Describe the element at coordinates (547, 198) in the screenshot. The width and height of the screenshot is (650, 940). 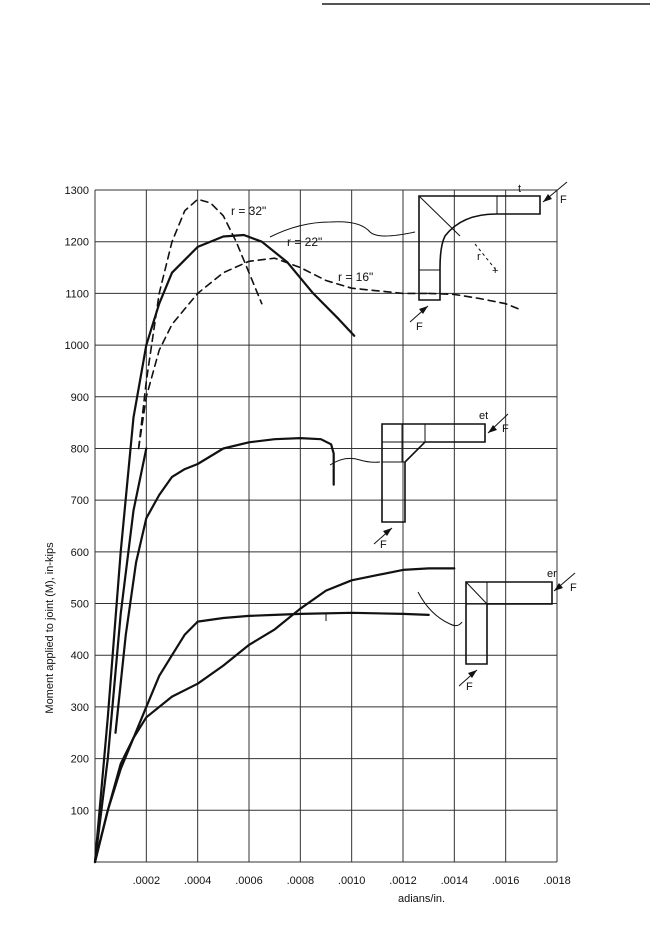
I see `sketch-a-arrowhead-top` at that location.